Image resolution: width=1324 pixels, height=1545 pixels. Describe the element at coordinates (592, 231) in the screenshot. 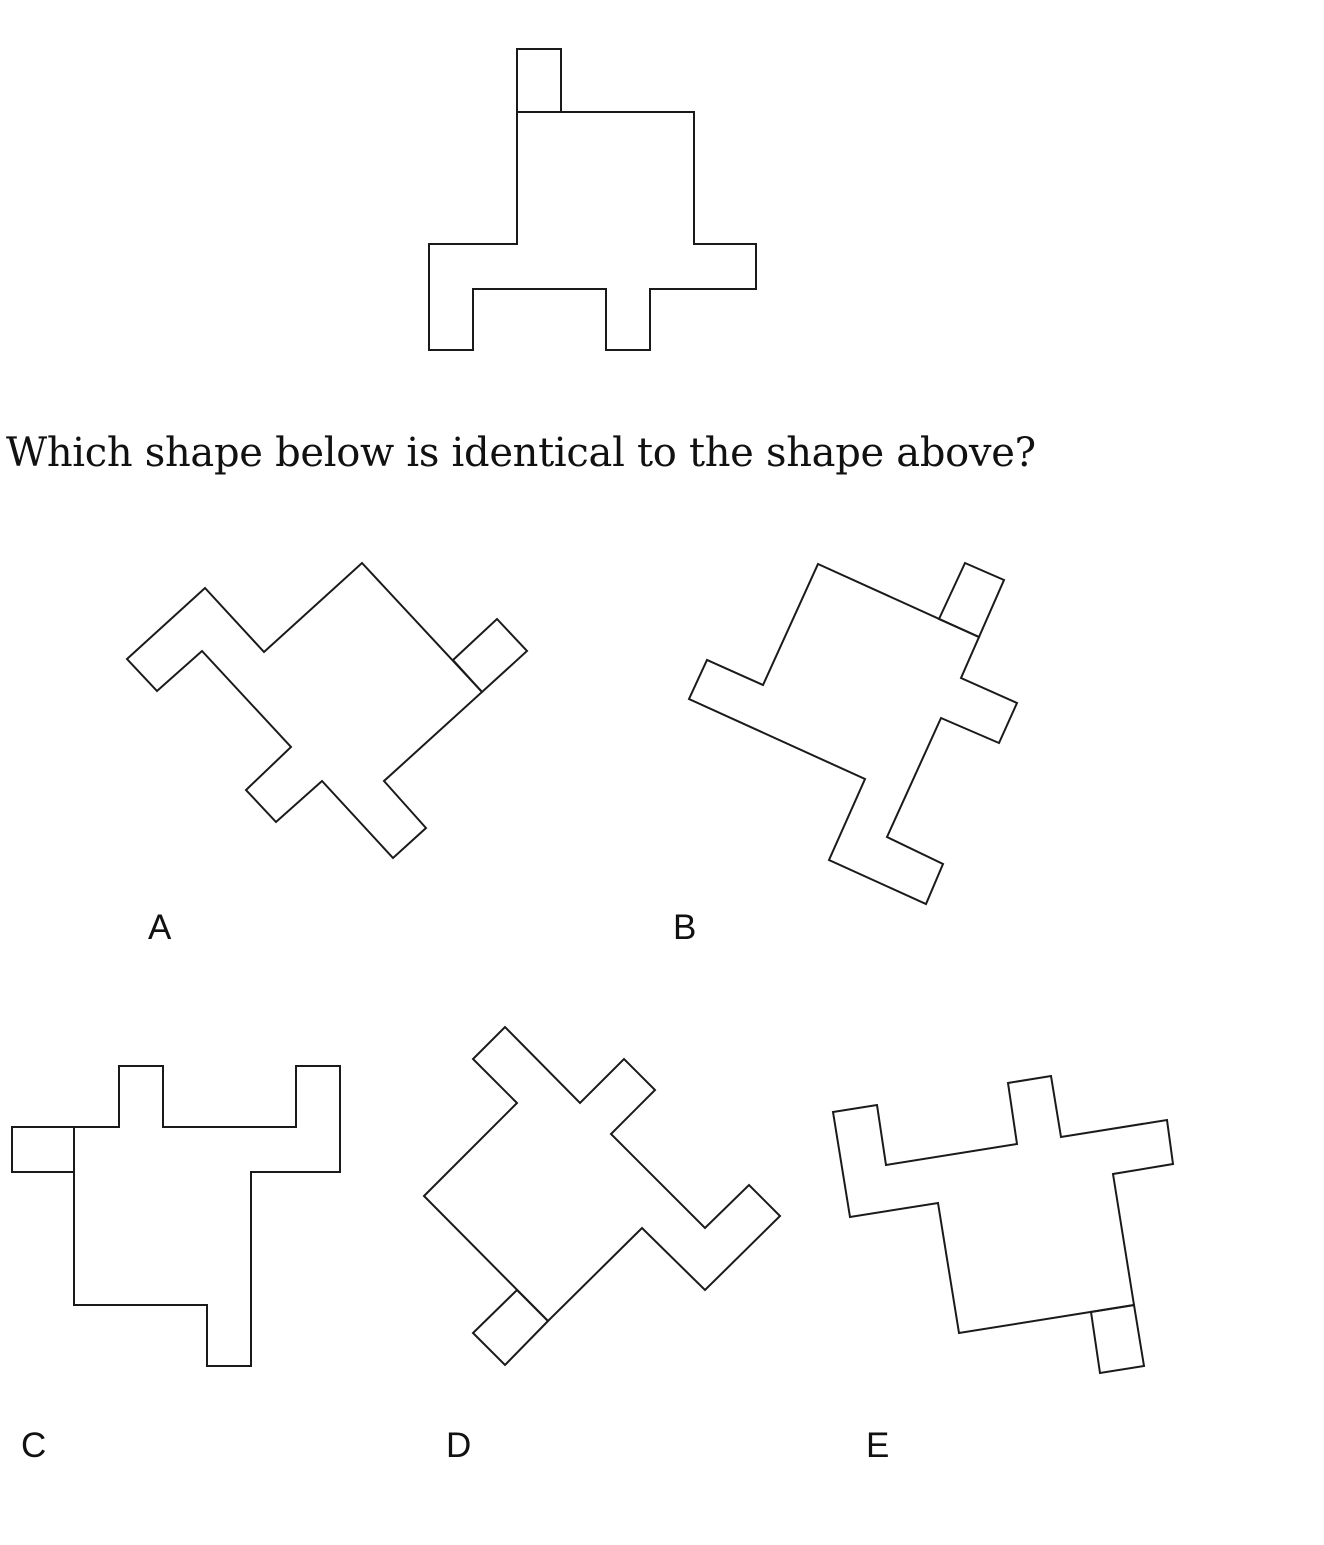

I see `reference-shape-body` at that location.